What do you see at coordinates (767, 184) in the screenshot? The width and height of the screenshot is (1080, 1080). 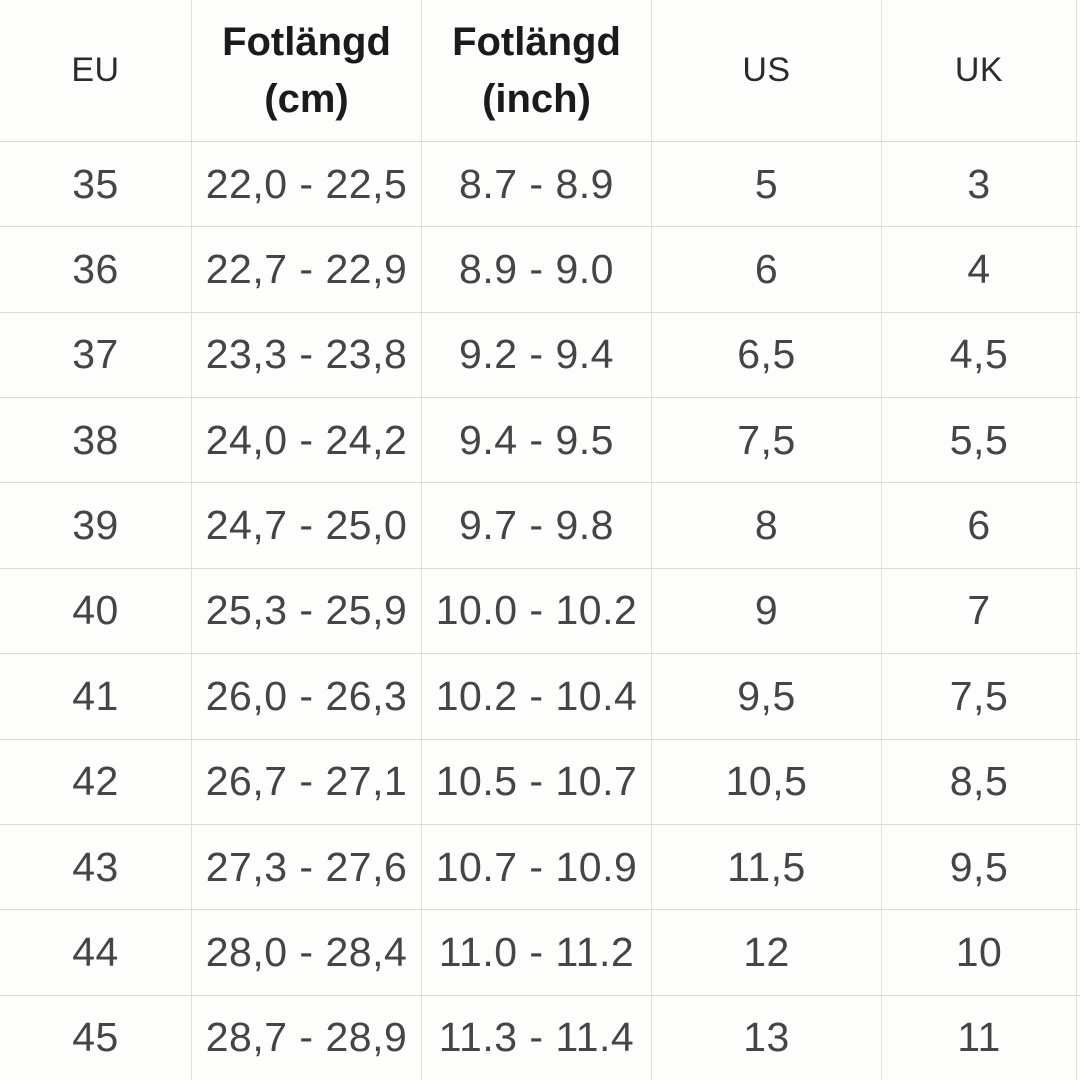 I see `cell-us-size: 5` at bounding box center [767, 184].